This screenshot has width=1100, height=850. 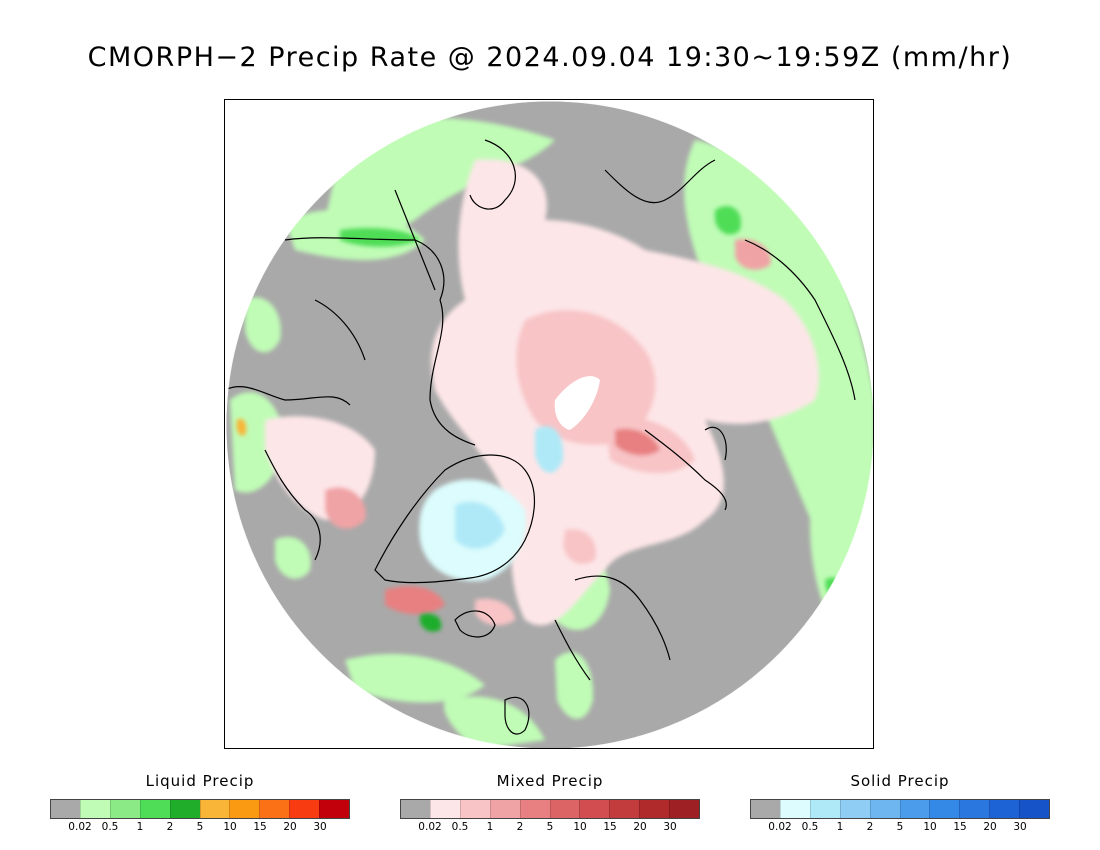 I want to click on legend-mixed-tick-label: 5, so click(x=550, y=827).